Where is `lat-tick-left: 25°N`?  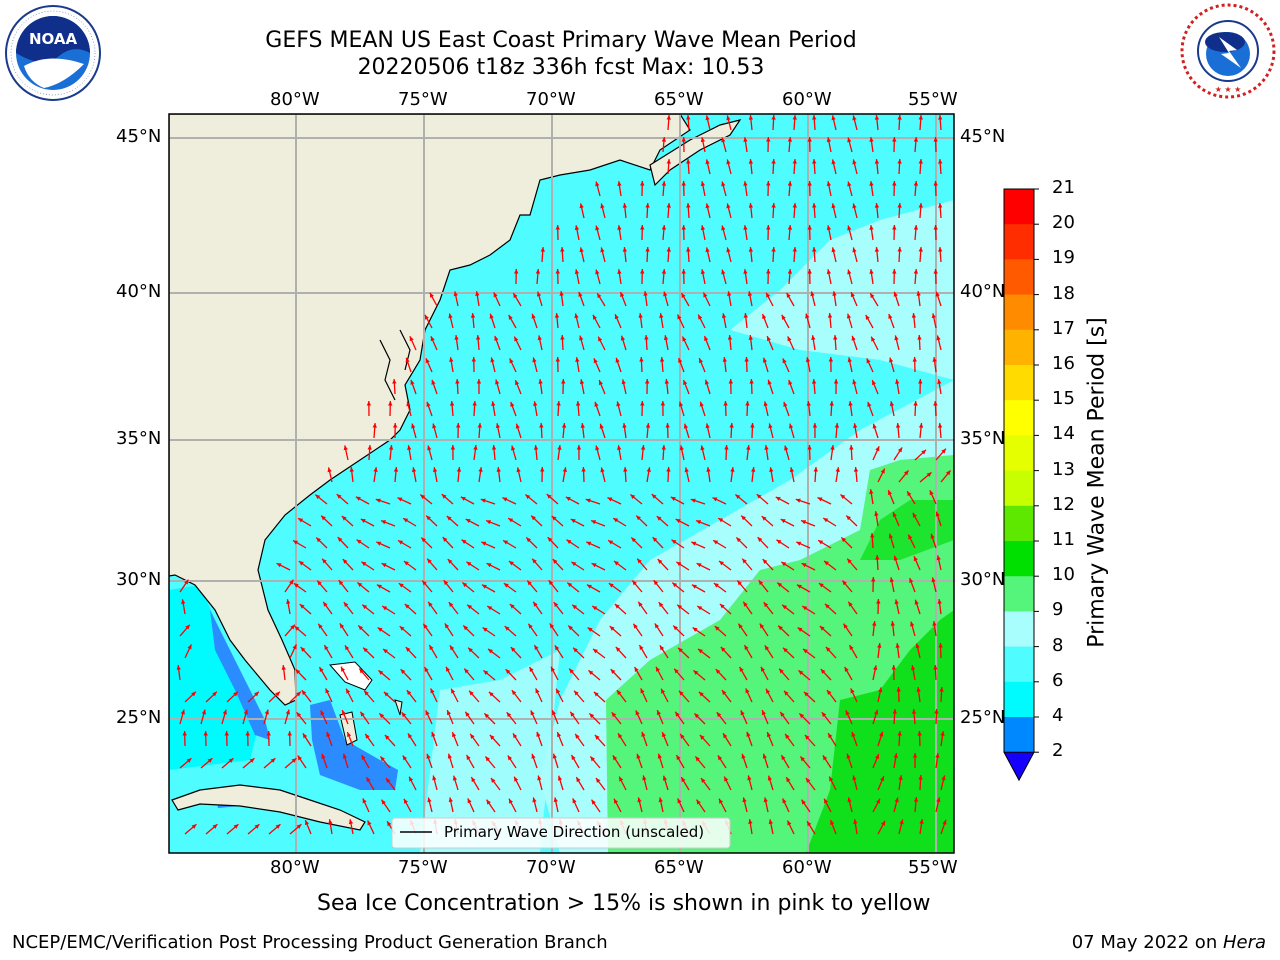 lat-tick-left: 25°N is located at coordinates (139, 717).